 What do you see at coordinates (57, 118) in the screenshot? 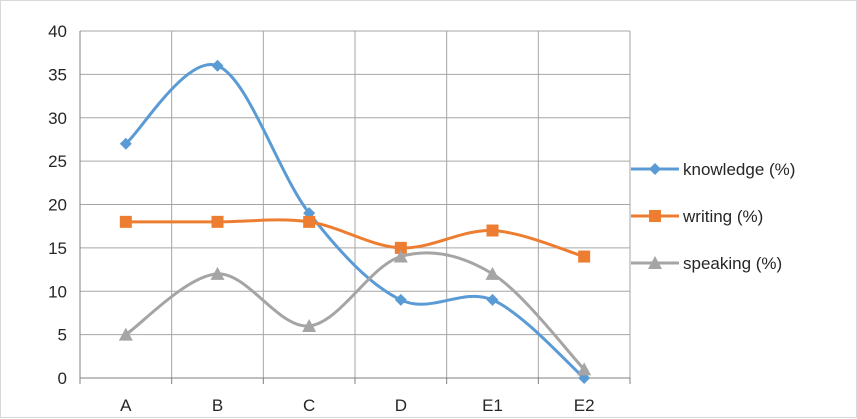
I see `y-tick-label: 30` at bounding box center [57, 118].